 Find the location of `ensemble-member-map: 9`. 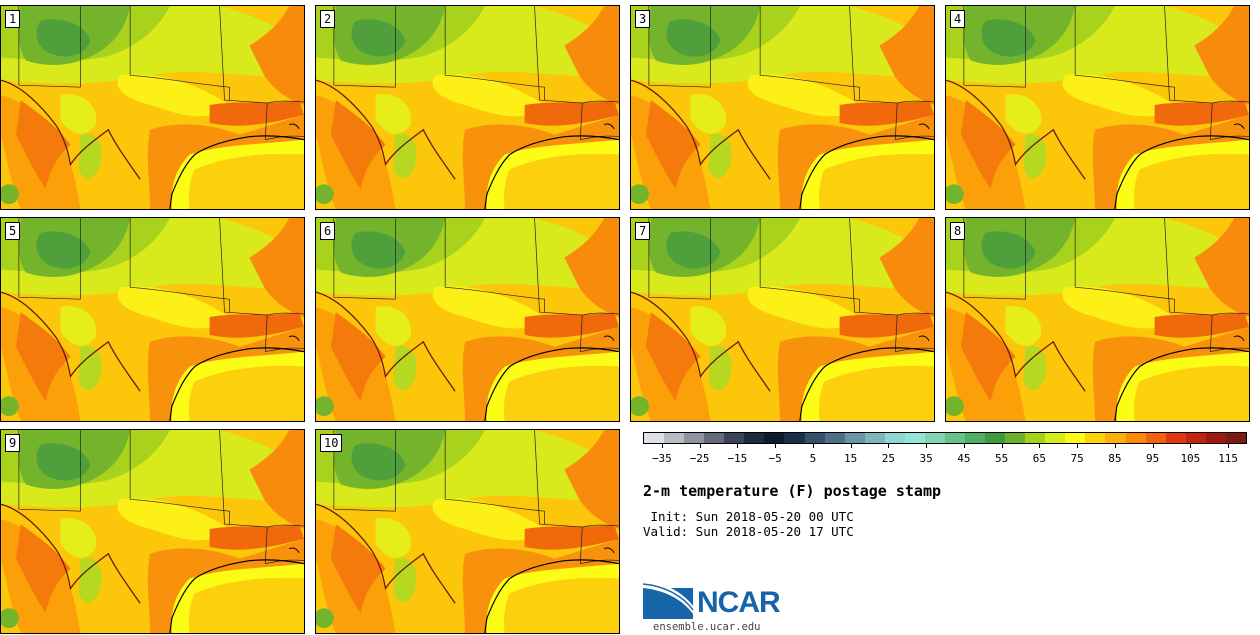

ensemble-member-map: 9 is located at coordinates (152, 531).